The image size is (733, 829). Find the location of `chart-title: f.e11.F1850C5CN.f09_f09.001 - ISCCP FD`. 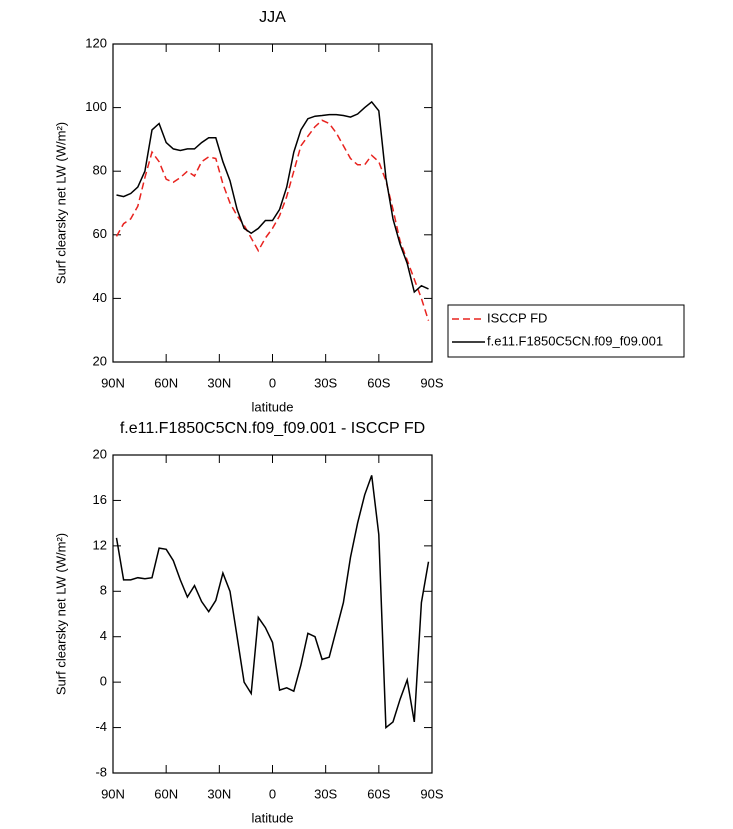

chart-title: f.e11.F1850C5CN.f09_f09.001 - ISCCP FD is located at coordinates (272, 428).